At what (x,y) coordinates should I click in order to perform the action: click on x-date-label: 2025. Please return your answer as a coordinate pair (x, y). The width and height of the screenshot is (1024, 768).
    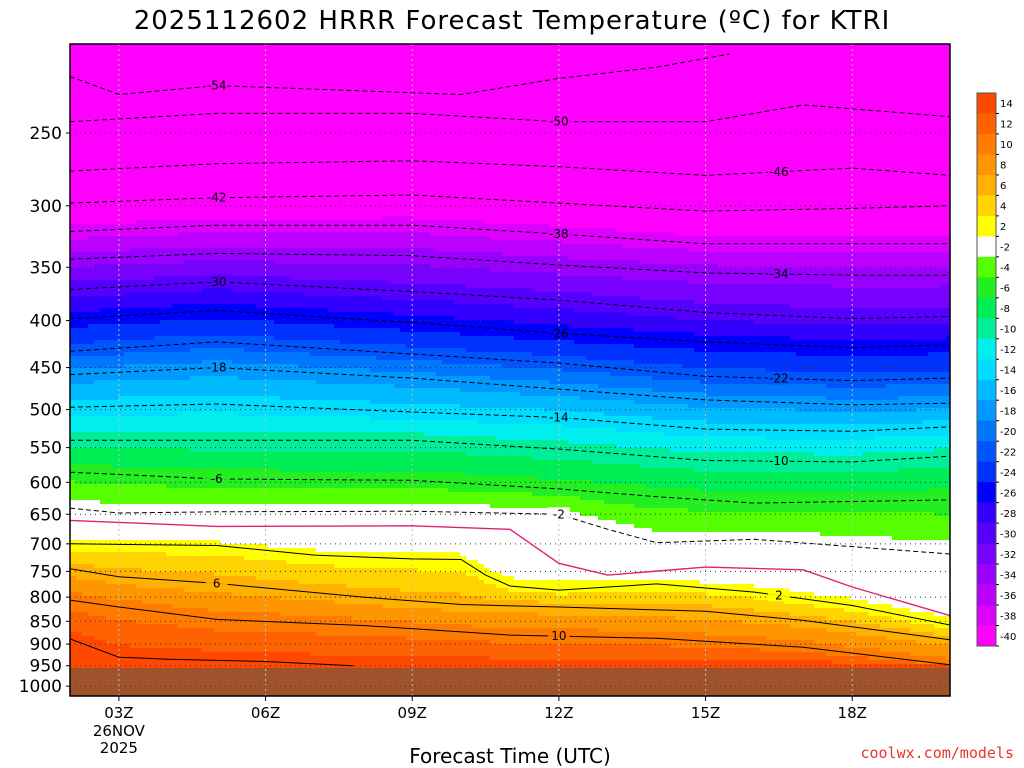
    Looking at the image, I should click on (119, 748).